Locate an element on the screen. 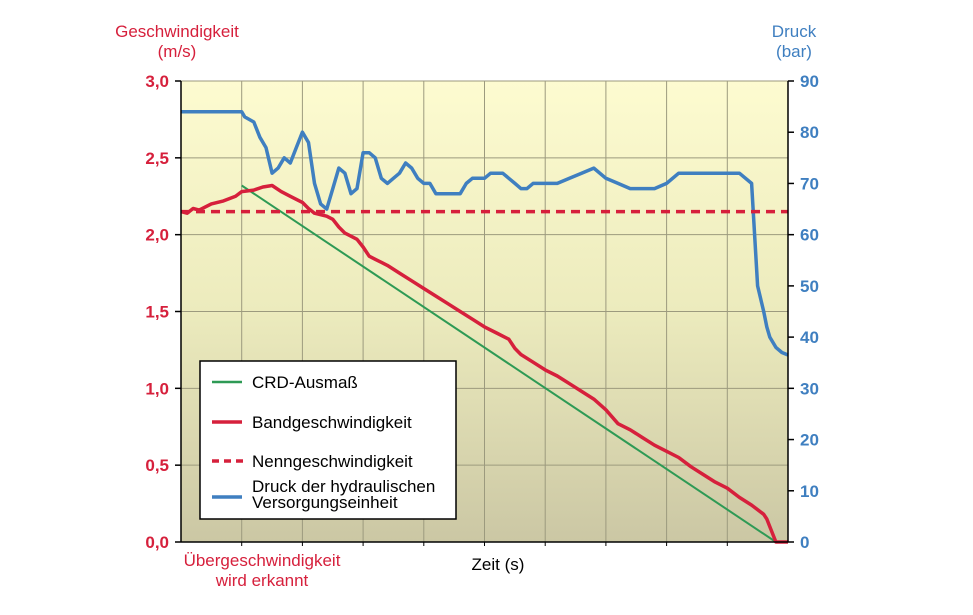 The image size is (973, 615). left-tick-label: 0,0 is located at coordinates (157, 542).